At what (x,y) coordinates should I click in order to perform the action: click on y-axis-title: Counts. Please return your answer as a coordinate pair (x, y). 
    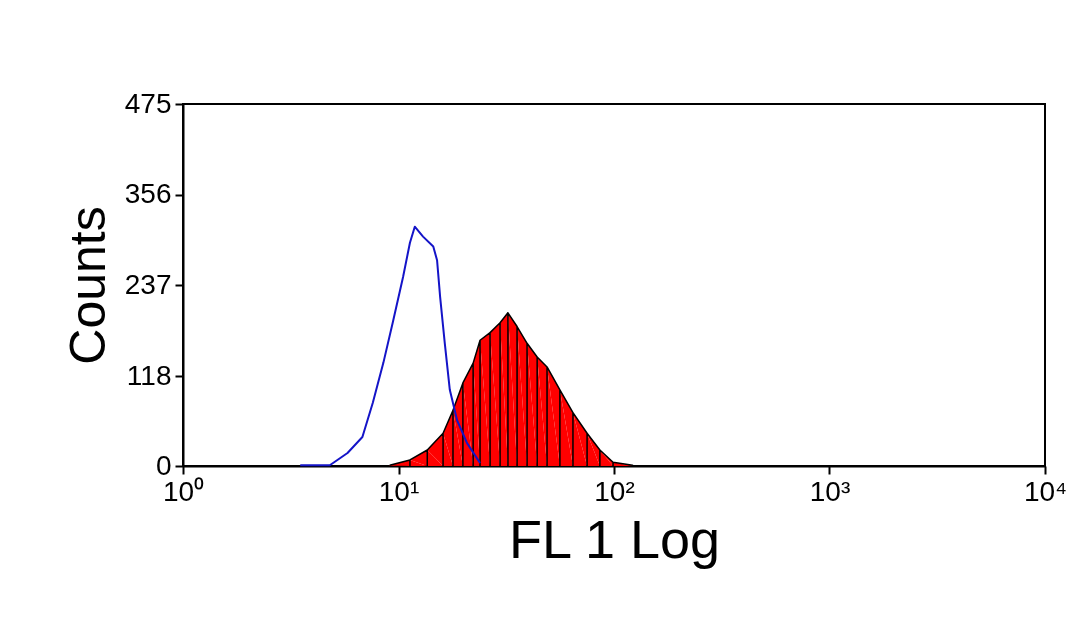
    Looking at the image, I should click on (87, 285).